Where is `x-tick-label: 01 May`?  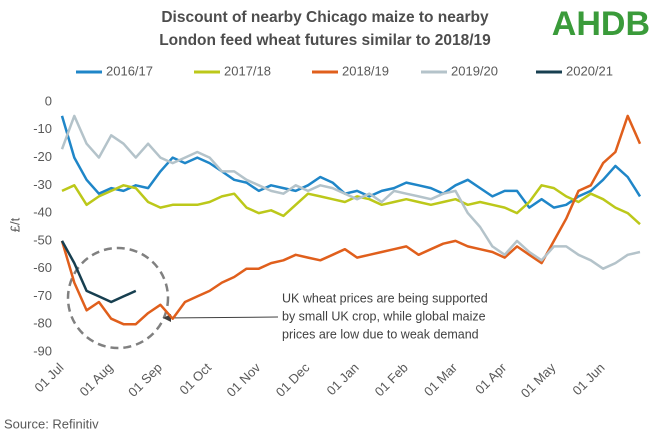 x-tick-label: 01 May is located at coordinates (538, 380).